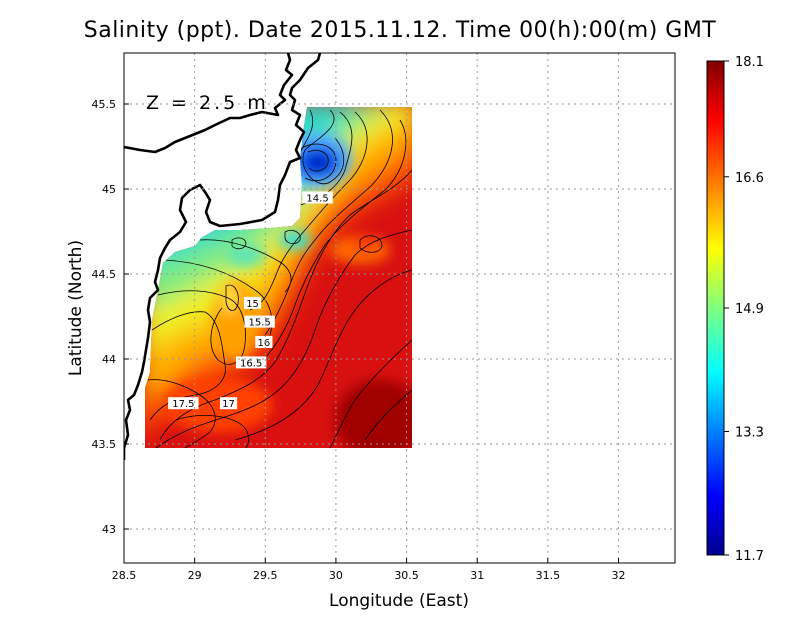 This screenshot has height=618, width=800. Describe the element at coordinates (195, 575) in the screenshot. I see `x-tick-label: 29` at that location.